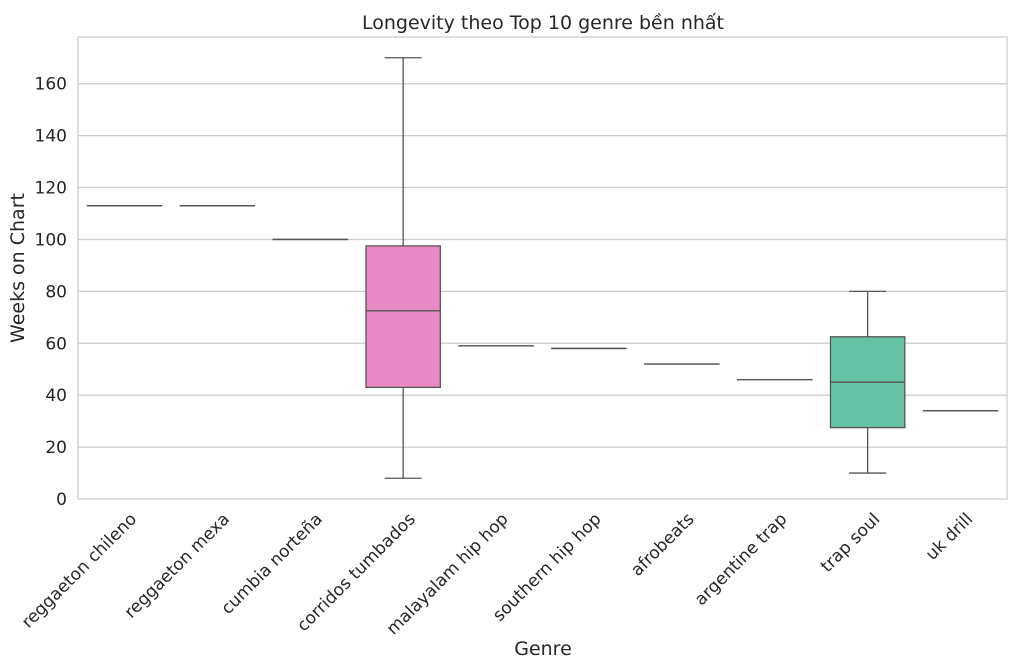  Describe the element at coordinates (61, 500) in the screenshot. I see `y-tick-label: 0` at that location.